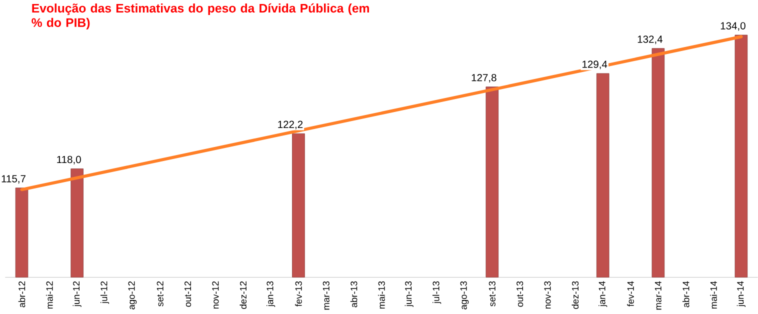 The image size is (758, 314). Describe the element at coordinates (437, 293) in the screenshot. I see `x-tick-label: jul-13` at that location.